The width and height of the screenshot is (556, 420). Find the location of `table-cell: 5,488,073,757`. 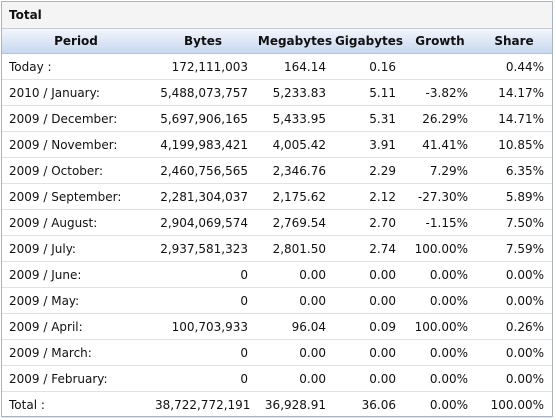

table-cell: 5,488,073,757 is located at coordinates (203, 92).